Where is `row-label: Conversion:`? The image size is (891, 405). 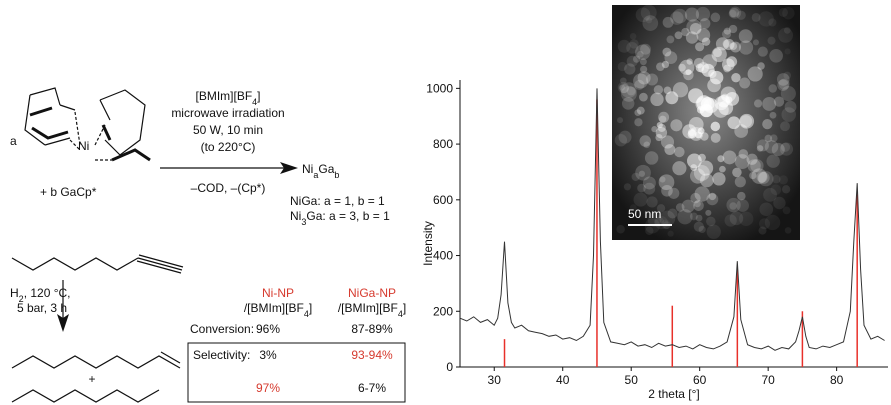
row-label: Conversion: is located at coordinates (222, 329).